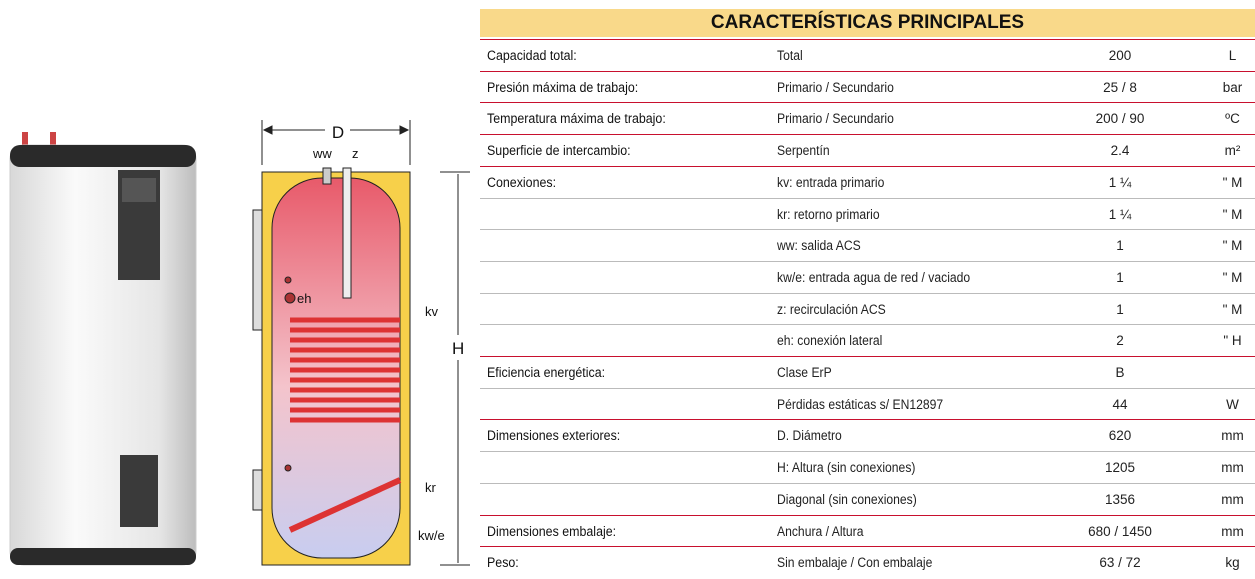 The height and width of the screenshot is (579, 1255). What do you see at coordinates (338, 132) in the screenshot?
I see `width-label: D` at bounding box center [338, 132].